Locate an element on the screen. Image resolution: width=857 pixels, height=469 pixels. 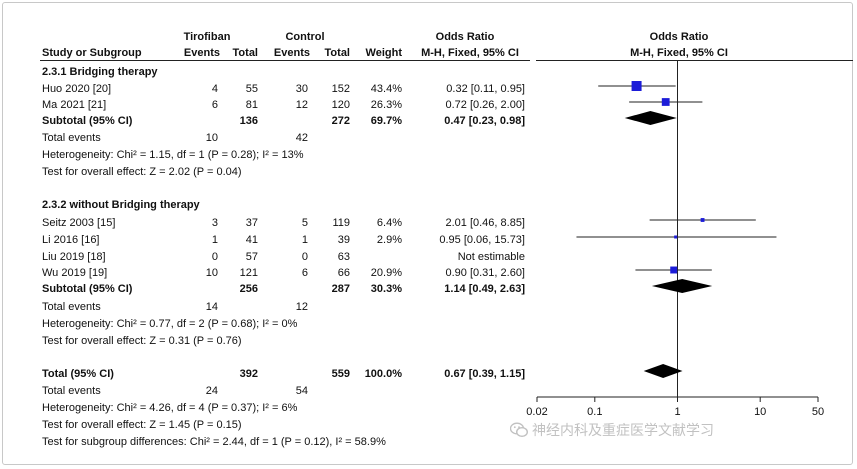
subtotal-ci: 0.47 [0.23, 0.98] is located at coordinates (484, 121).